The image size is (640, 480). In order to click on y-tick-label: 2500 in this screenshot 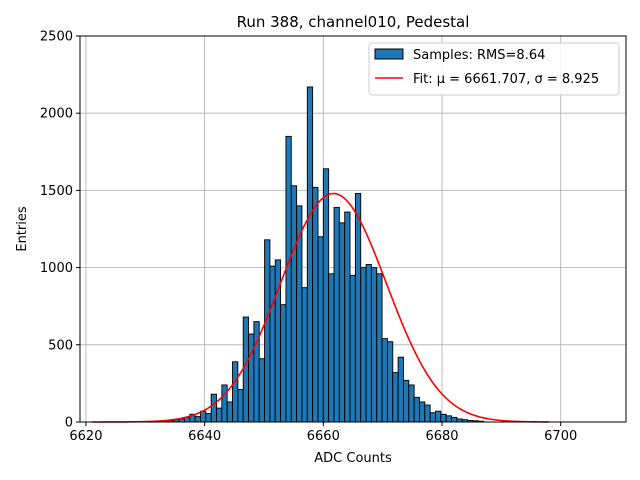, I will do `click(56, 37)`.